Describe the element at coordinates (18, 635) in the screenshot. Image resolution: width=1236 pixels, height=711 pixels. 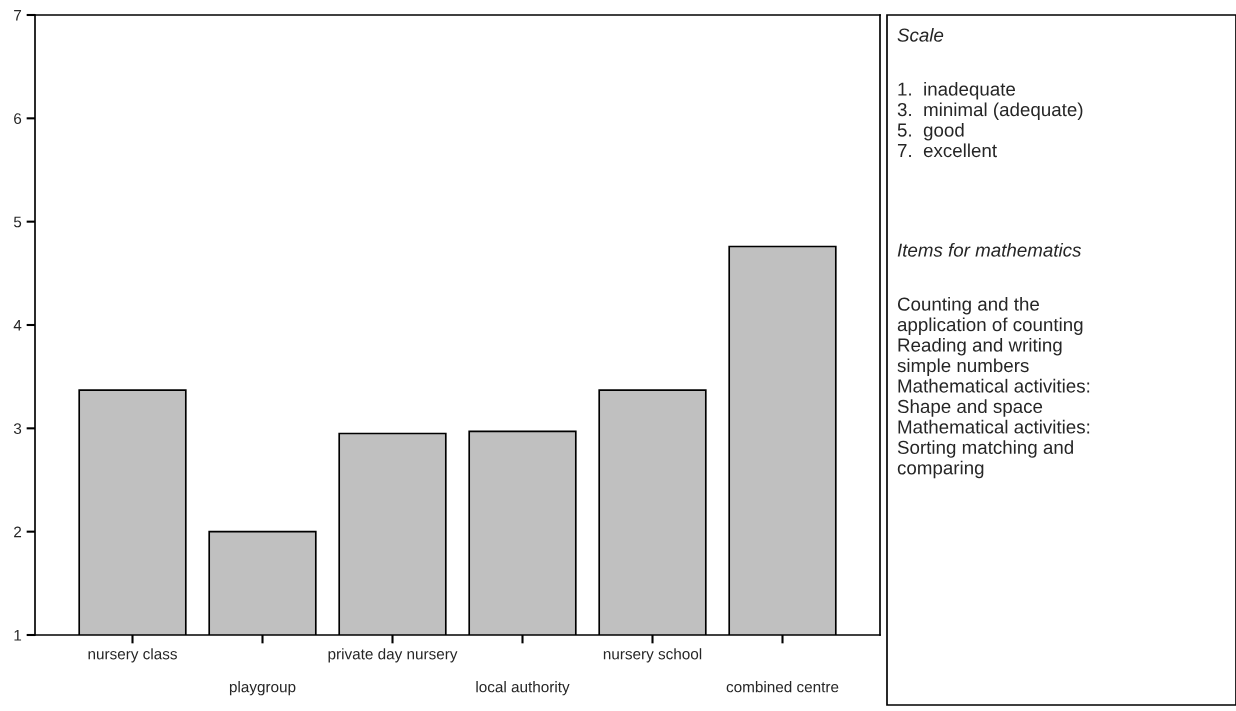
I see `y-tick-label: 1` at that location.